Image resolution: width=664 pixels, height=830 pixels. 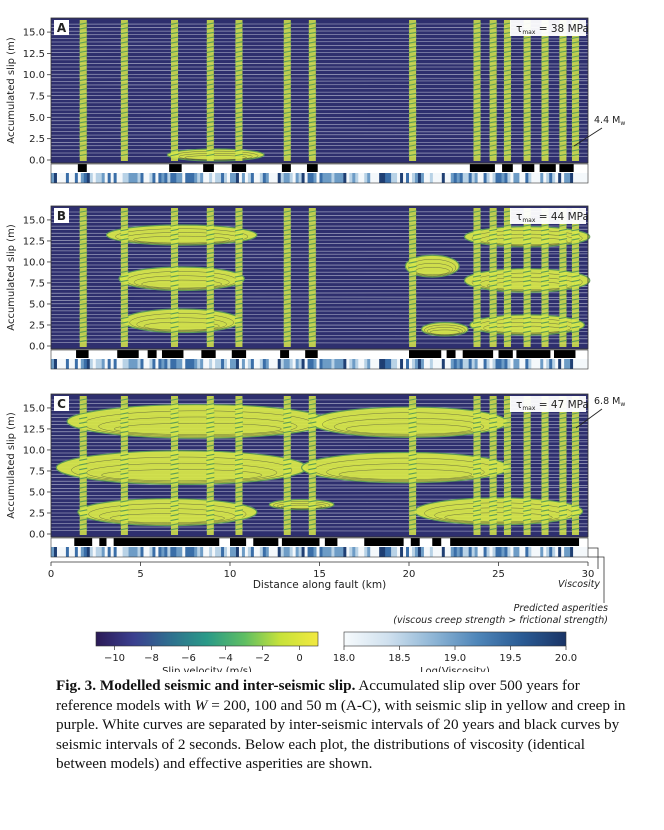 What do you see at coordinates (301, 506) in the screenshot?
I see `seismic-curve` at bounding box center [301, 506].